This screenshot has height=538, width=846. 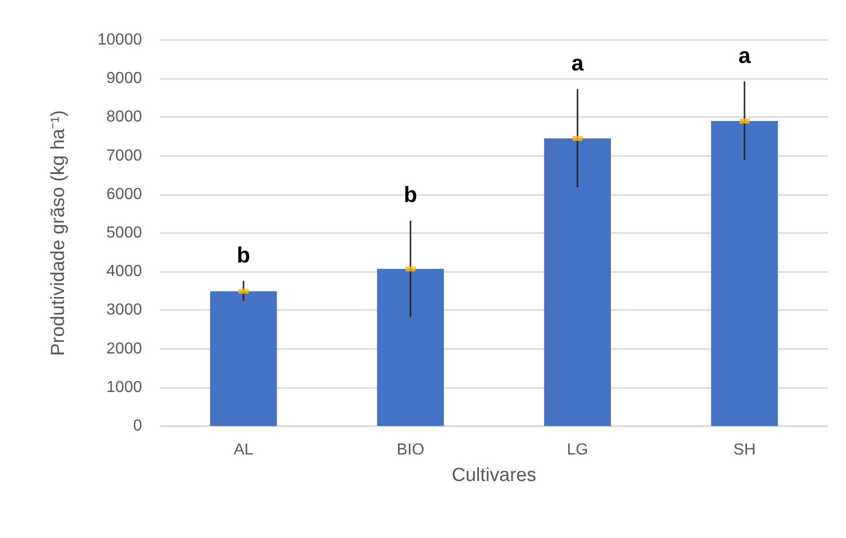 I want to click on x-axis-title: Cultivares, so click(x=494, y=475).